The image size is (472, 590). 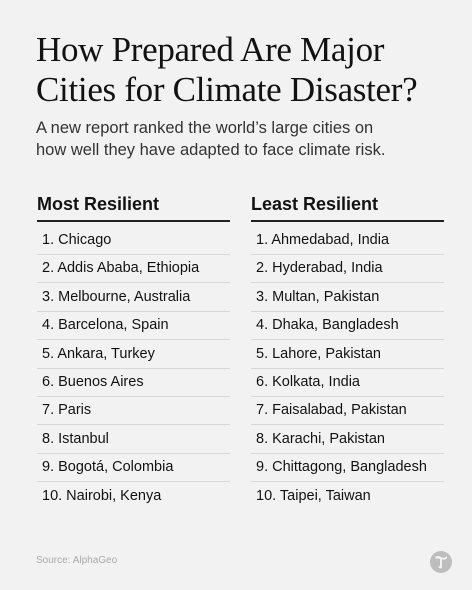 What do you see at coordinates (318, 296) in the screenshot?
I see `list-item: 3. Multan, Pakistan` at bounding box center [318, 296].